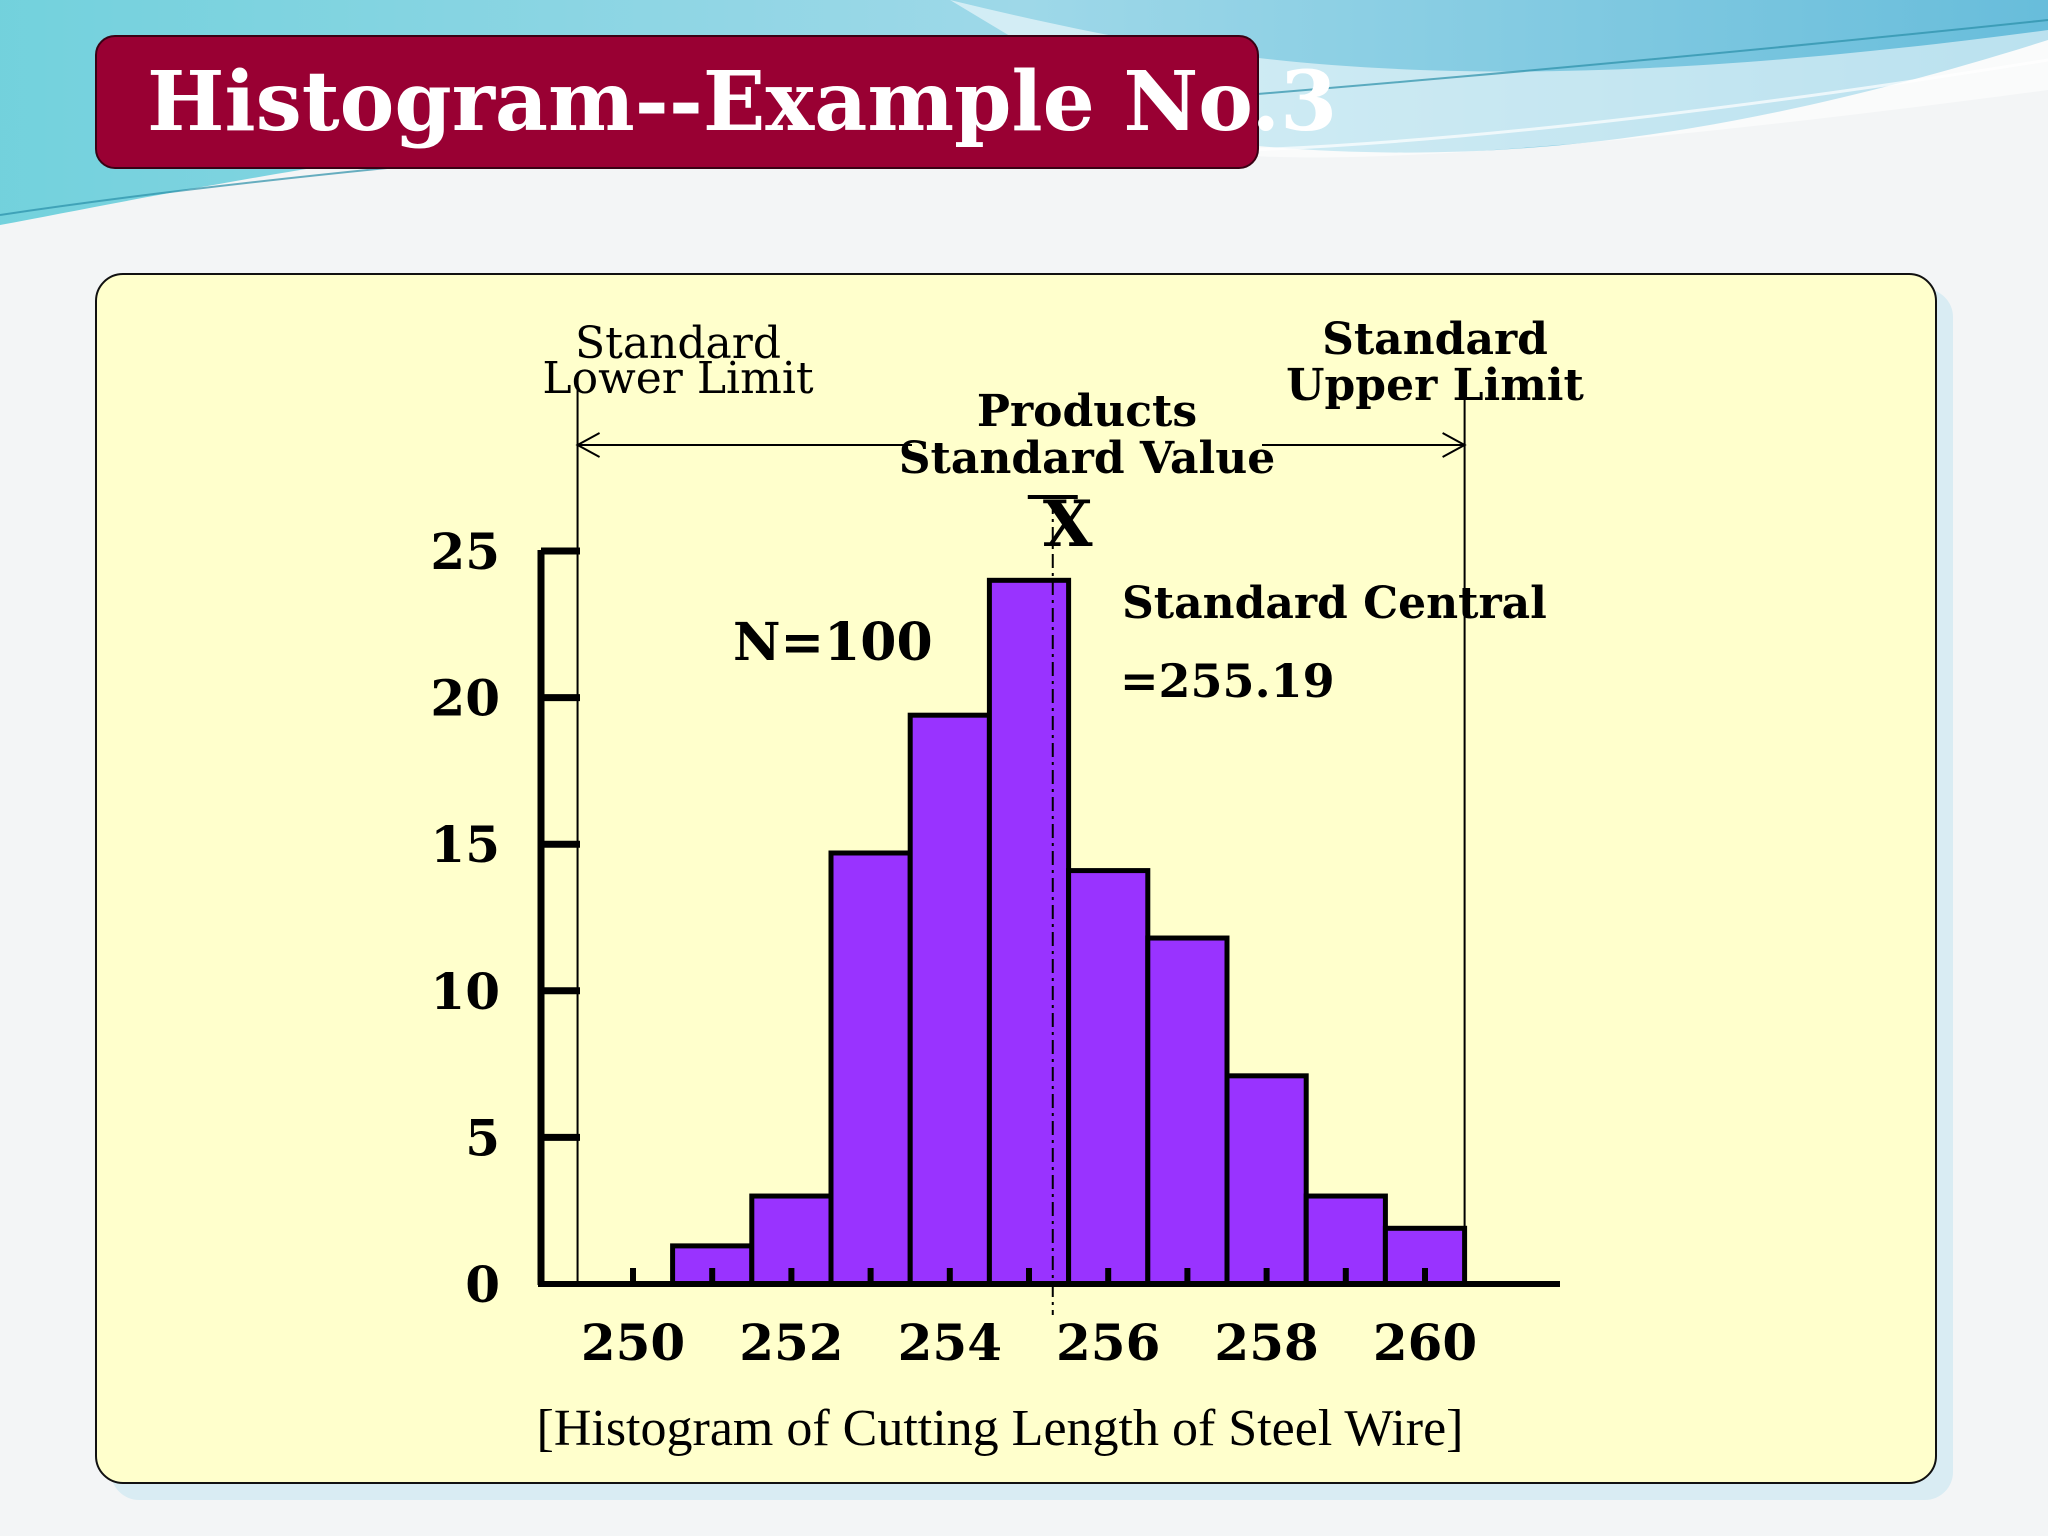 The width and height of the screenshot is (2048, 1536). Describe the element at coordinates (505, 918) in the screenshot. I see `y-ticks-layer: 0 5 10 15 20 25` at that location.